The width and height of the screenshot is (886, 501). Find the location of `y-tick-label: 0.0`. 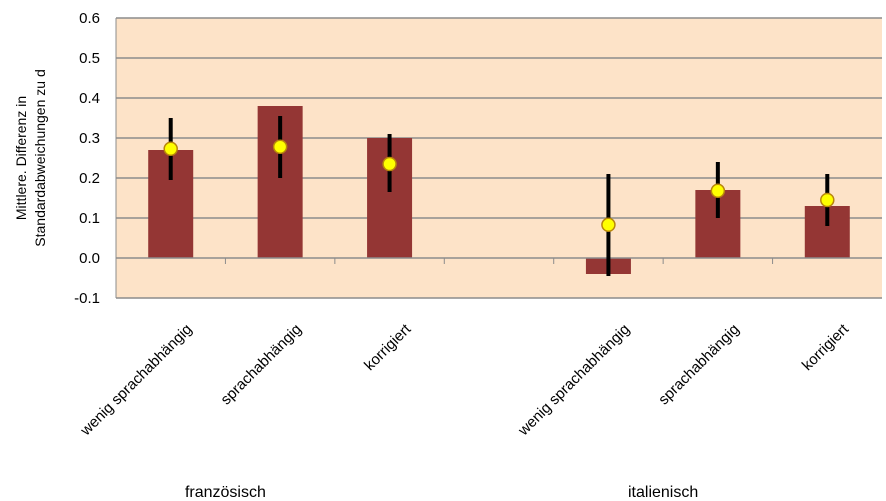

y-tick-label: 0.0 is located at coordinates (89, 258).